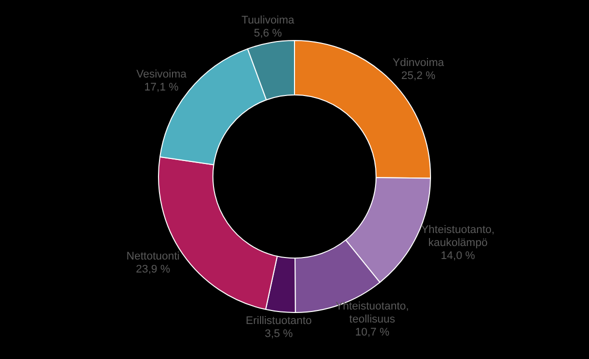  What do you see at coordinates (153, 256) in the screenshot?
I see `slice-label: Nettotuonti` at bounding box center [153, 256].